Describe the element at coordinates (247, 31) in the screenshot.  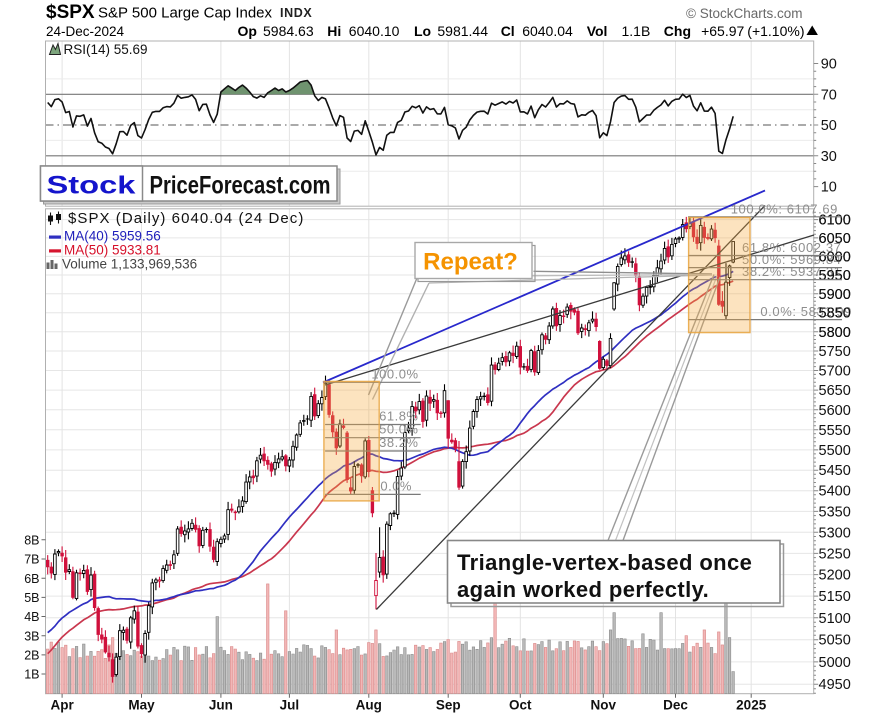
I see `svg-text: Op` at that location.